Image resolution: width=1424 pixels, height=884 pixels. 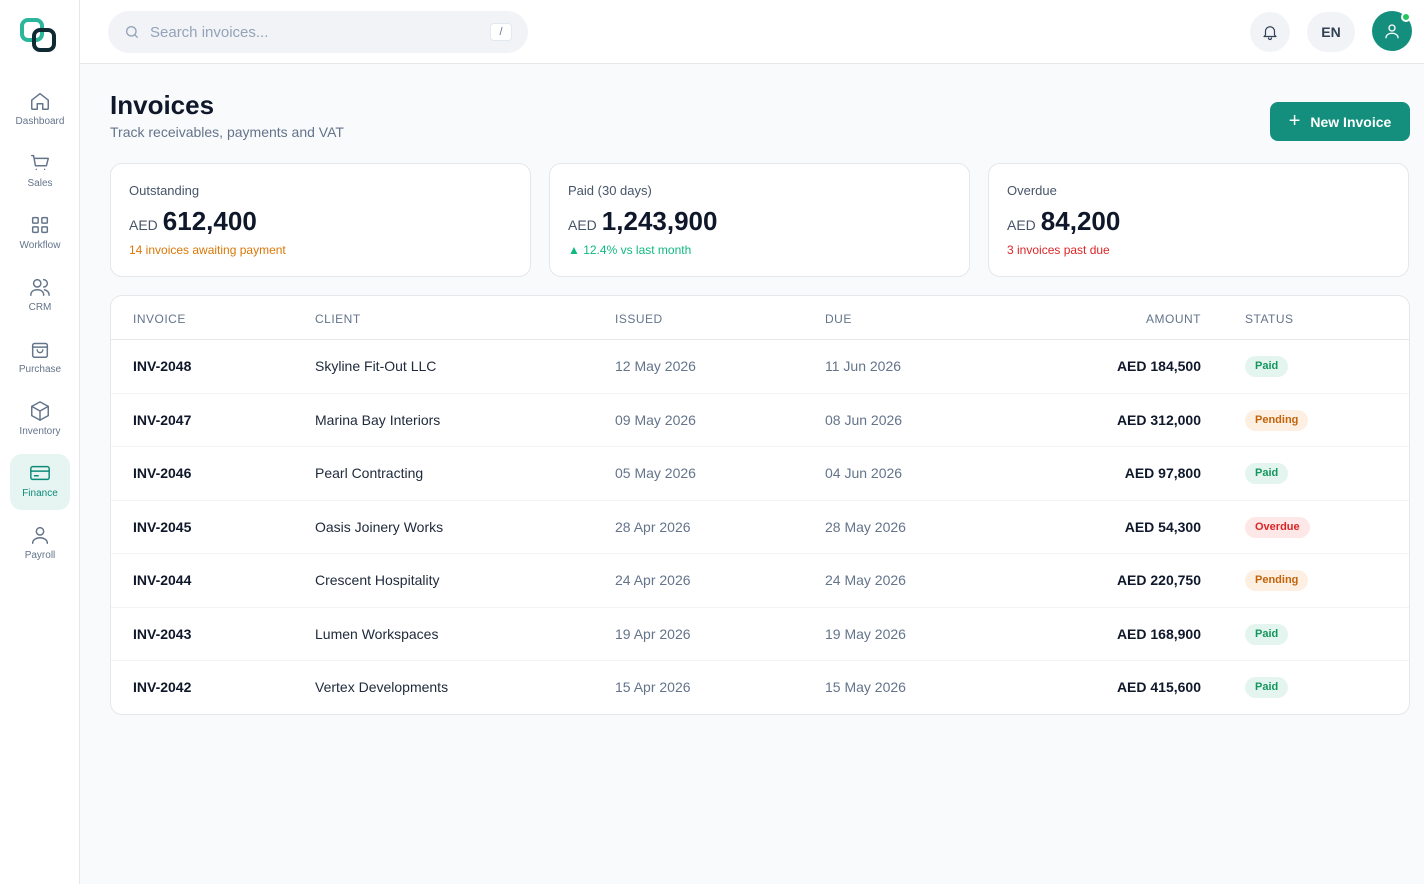 I want to click on column-header-client: CLIENT, so click(x=338, y=319).